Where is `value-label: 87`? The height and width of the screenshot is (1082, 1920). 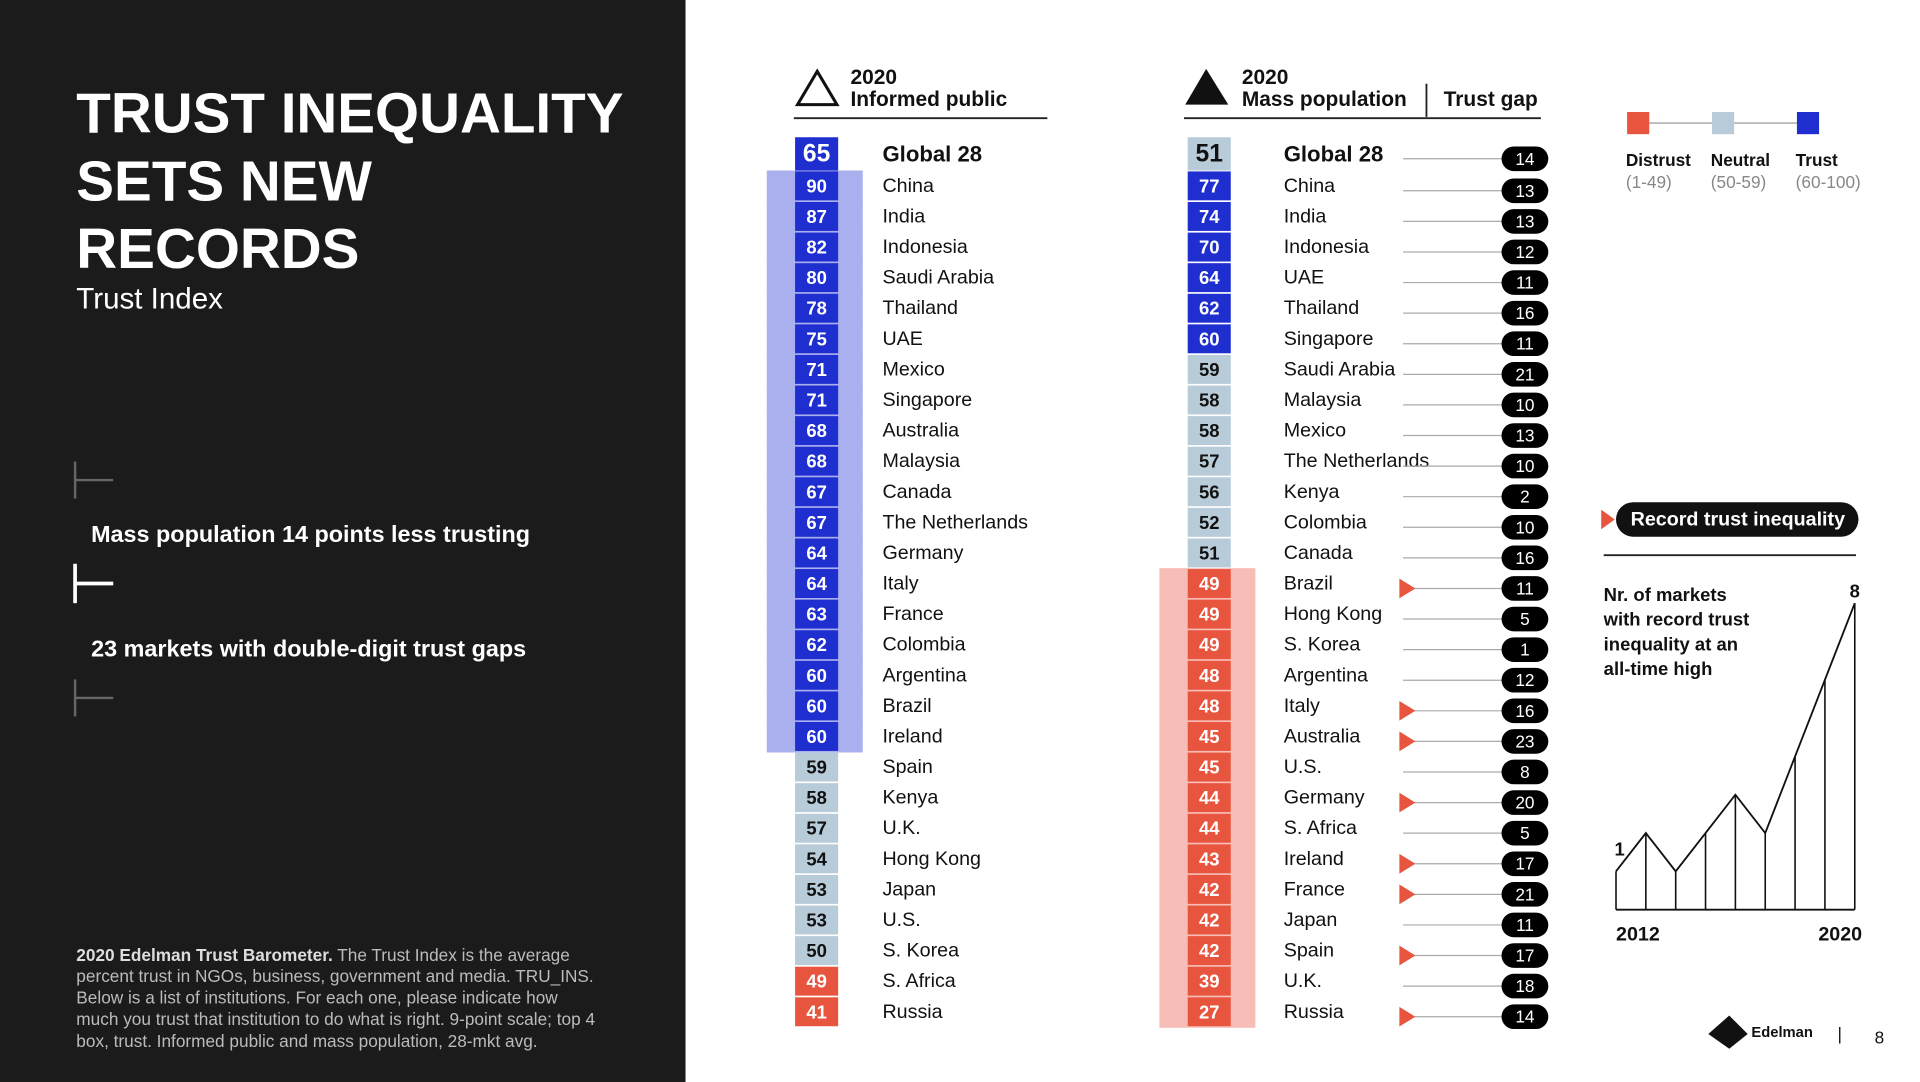 value-label: 87 is located at coordinates (816, 216).